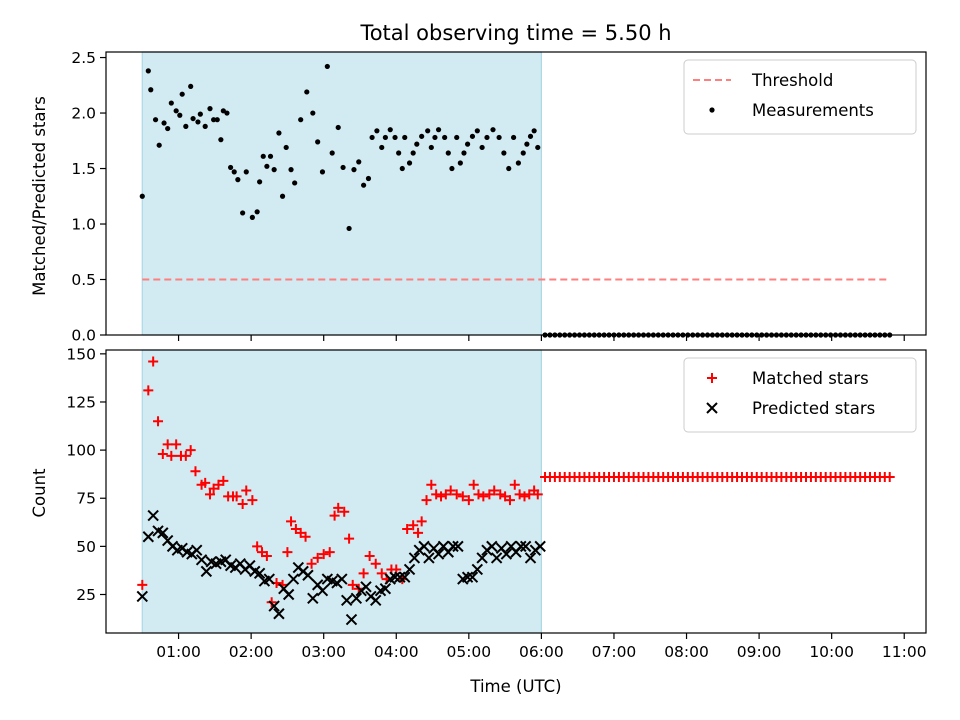 This screenshot has width=960, height=720. What do you see at coordinates (759, 652) in the screenshot?
I see `x-tick-label: 09:00` at bounding box center [759, 652].